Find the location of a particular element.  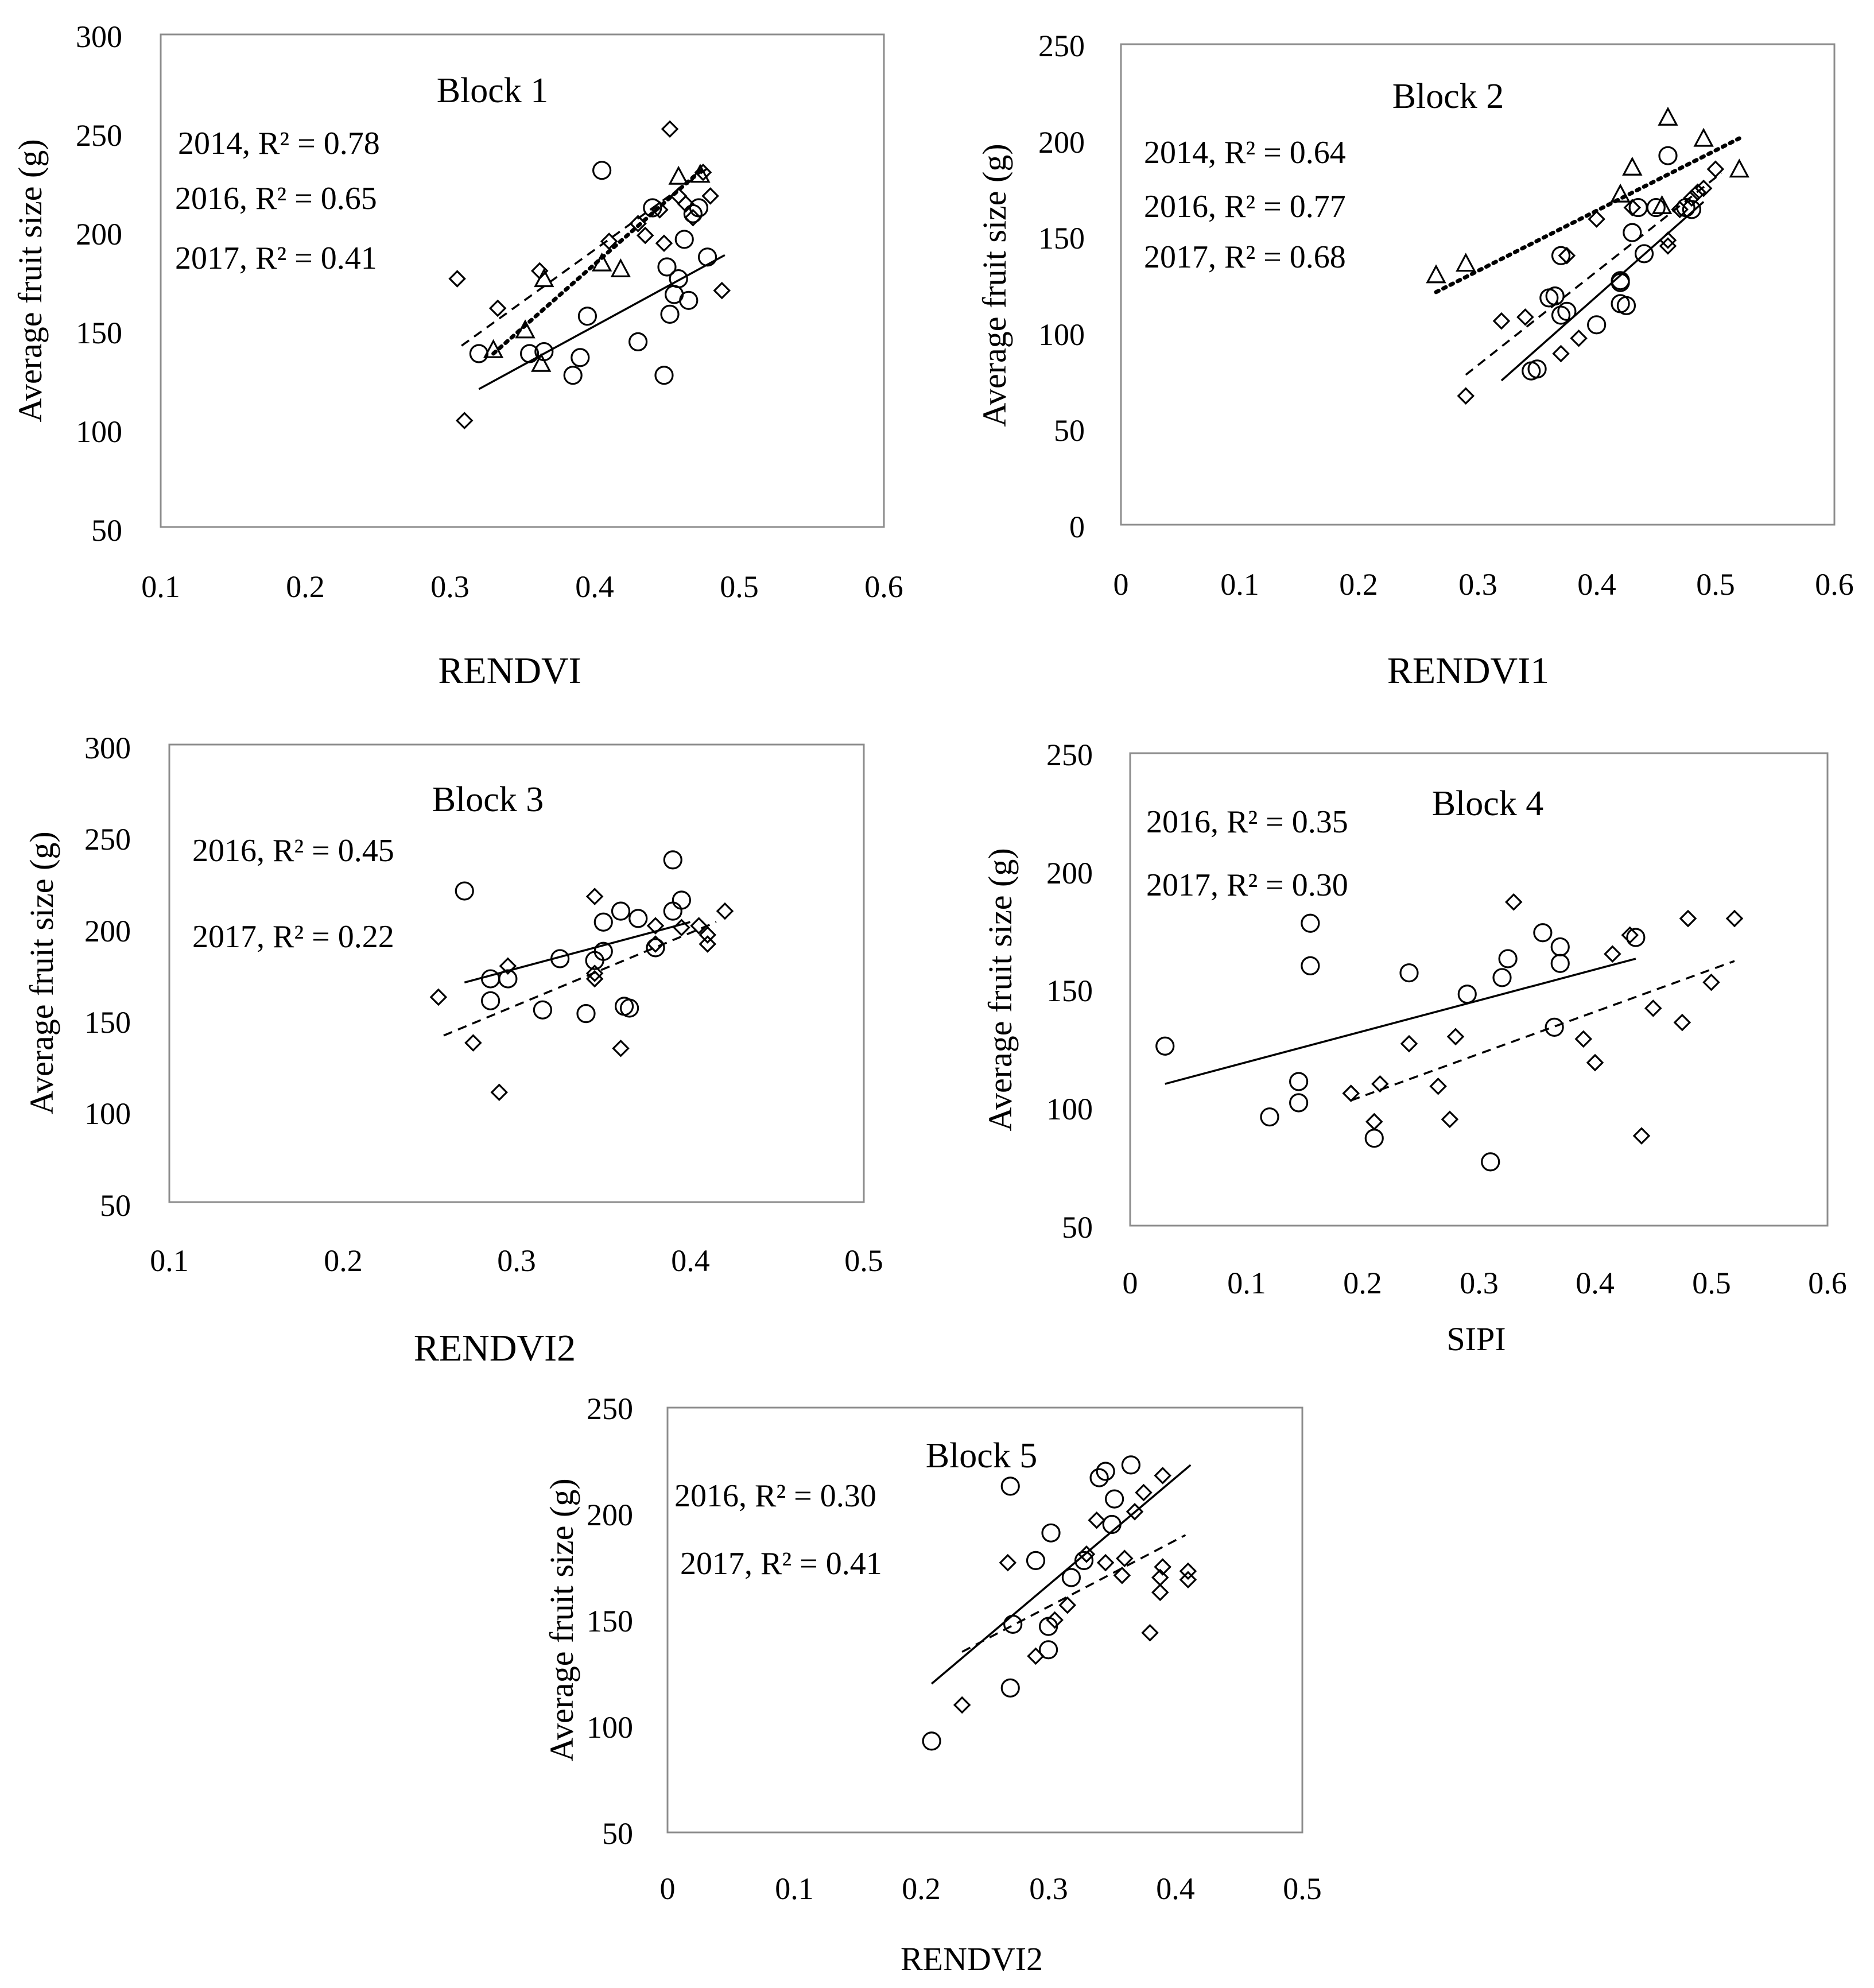

annotation-r2: 2017, R² = 0.41 is located at coordinates (276, 258).